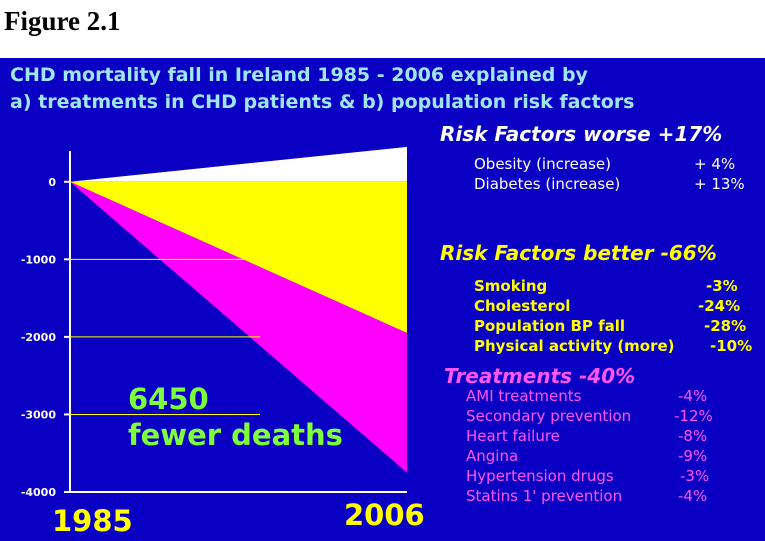 The width and height of the screenshot is (765, 541). I want to click on x-tick-label-end: 2006, so click(384, 515).